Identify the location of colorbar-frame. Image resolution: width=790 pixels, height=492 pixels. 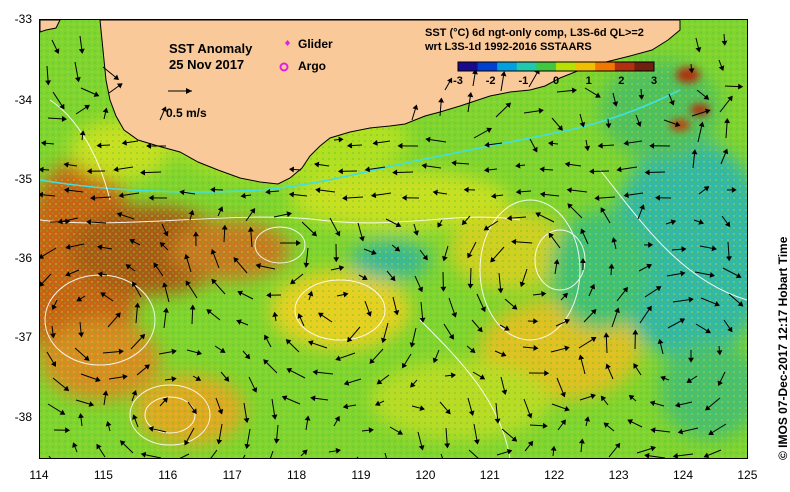
(556, 66).